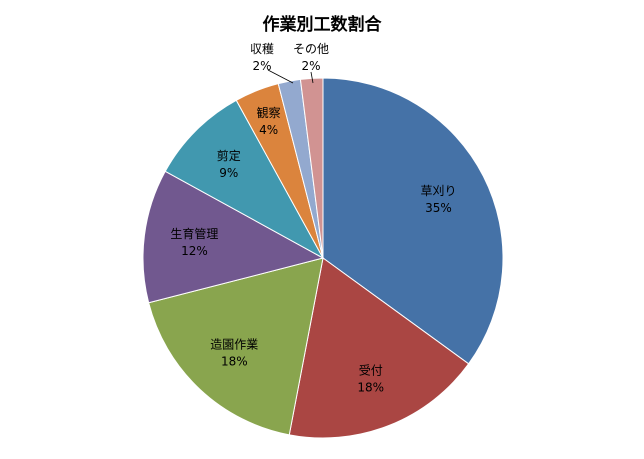 Image resolution: width=644 pixels, height=459 pixels. Describe the element at coordinates (228, 173) in the screenshot. I see `slice-percent-label: 9%` at that location.